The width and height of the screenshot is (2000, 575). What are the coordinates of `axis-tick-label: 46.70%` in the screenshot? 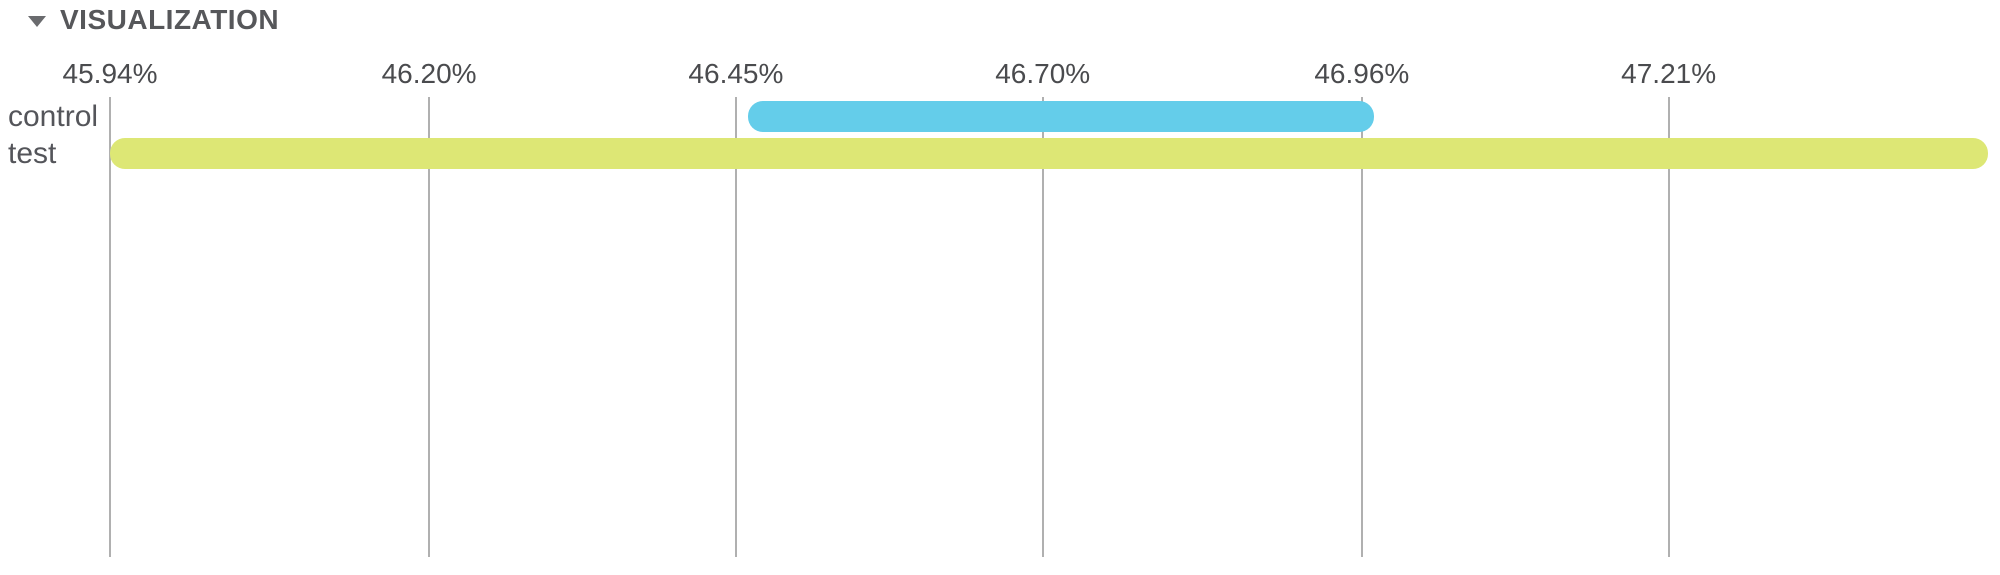 It's located at (1043, 73).